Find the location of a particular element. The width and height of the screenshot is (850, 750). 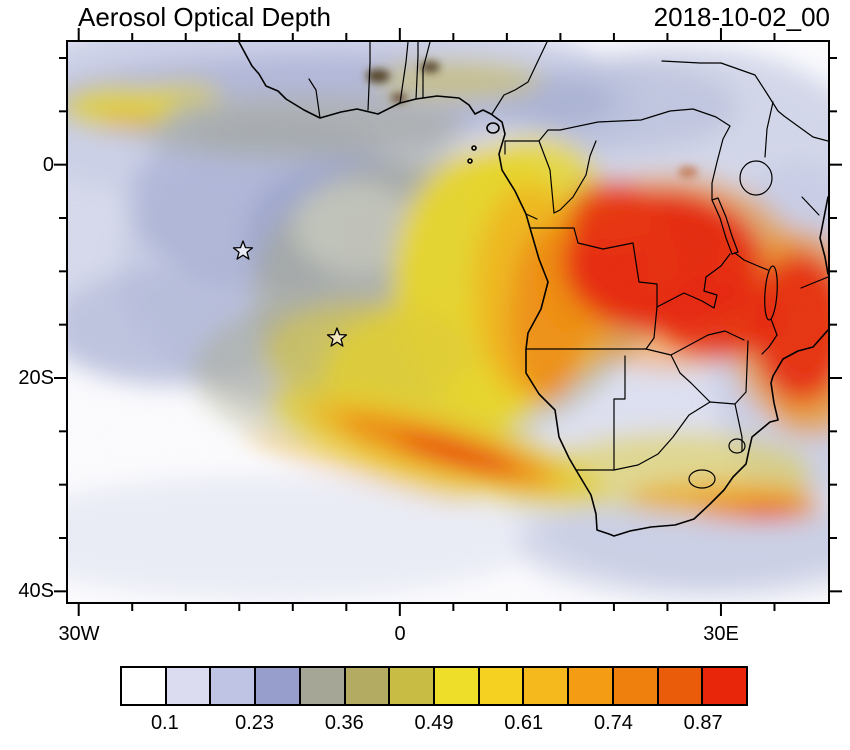

colorbar-labels: 0.1 0.23 0.36 0.49 0.61 0.74 0.87 is located at coordinates (434, 725).